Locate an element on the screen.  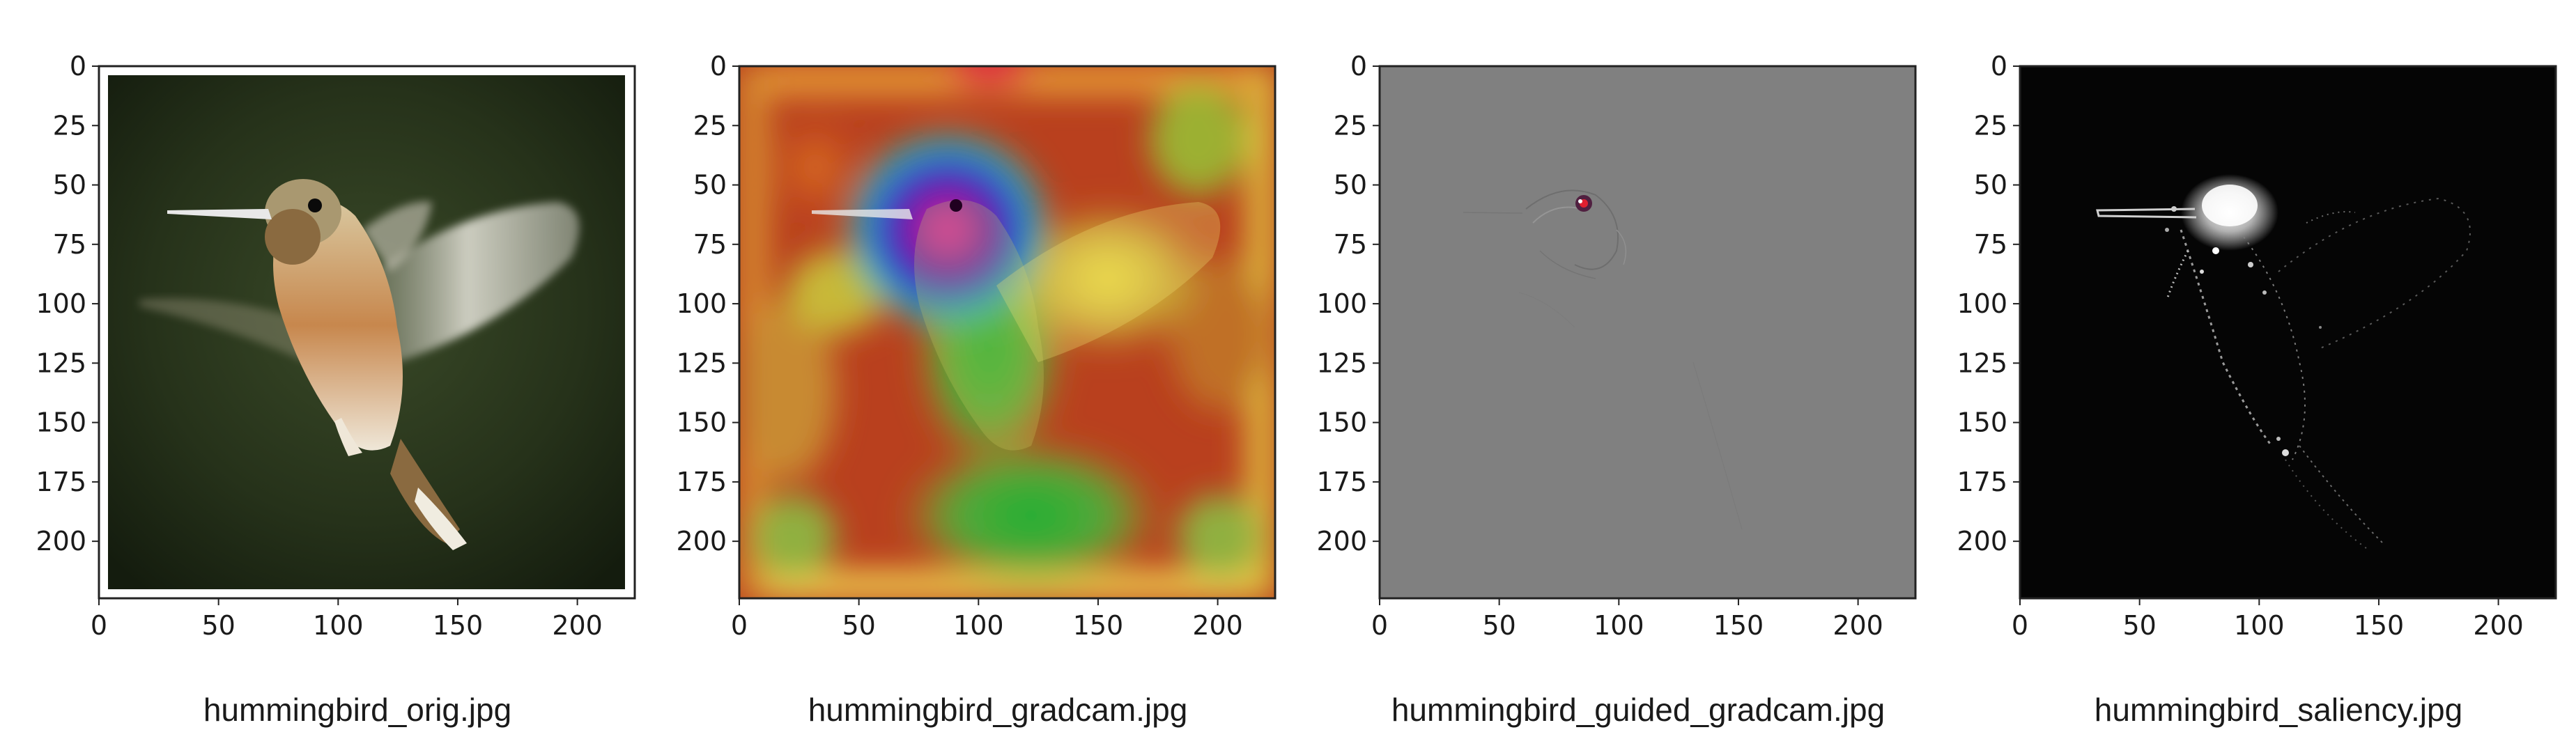
guided-gradcam-image is located at coordinates (1647, 332).